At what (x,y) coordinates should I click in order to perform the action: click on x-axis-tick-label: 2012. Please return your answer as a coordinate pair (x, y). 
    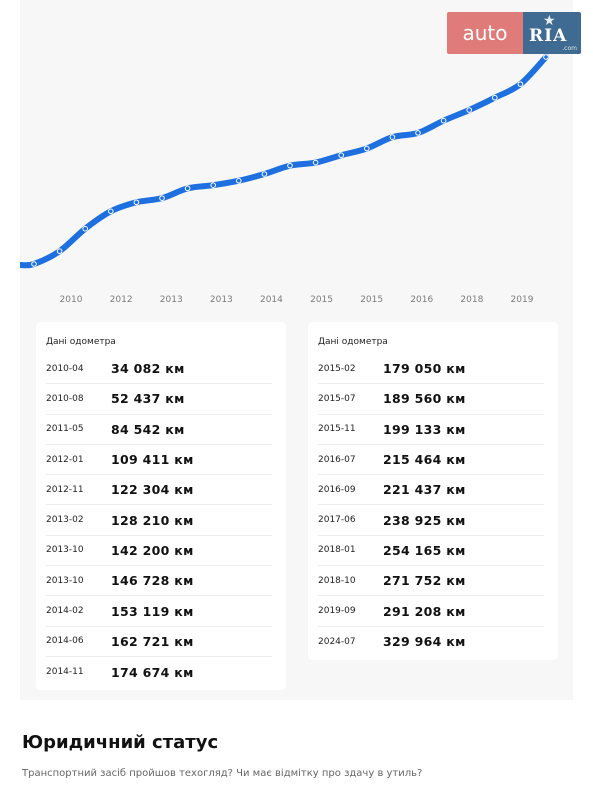
    Looking at the image, I should click on (121, 300).